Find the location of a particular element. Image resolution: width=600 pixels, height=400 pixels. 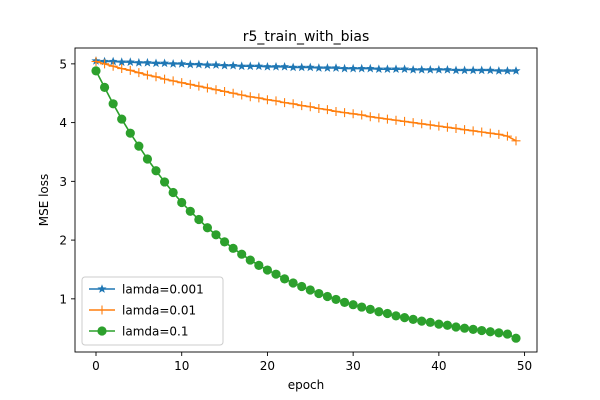

x-tick-label: 20 is located at coordinates (267, 366).